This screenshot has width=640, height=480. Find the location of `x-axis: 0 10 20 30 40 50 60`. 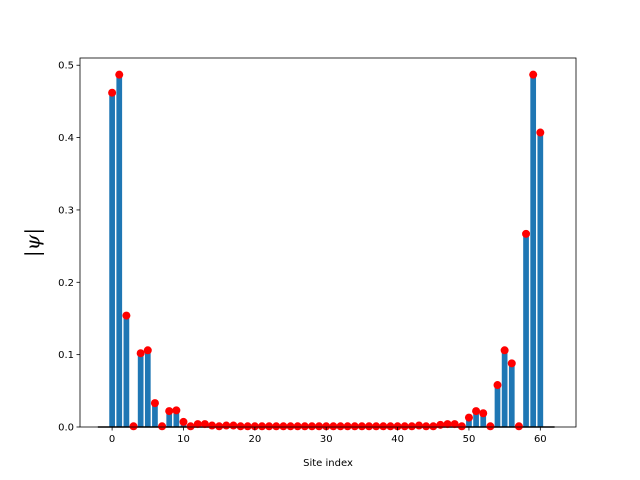

x-axis: 0 10 20 30 40 50 60 is located at coordinates (328, 436).